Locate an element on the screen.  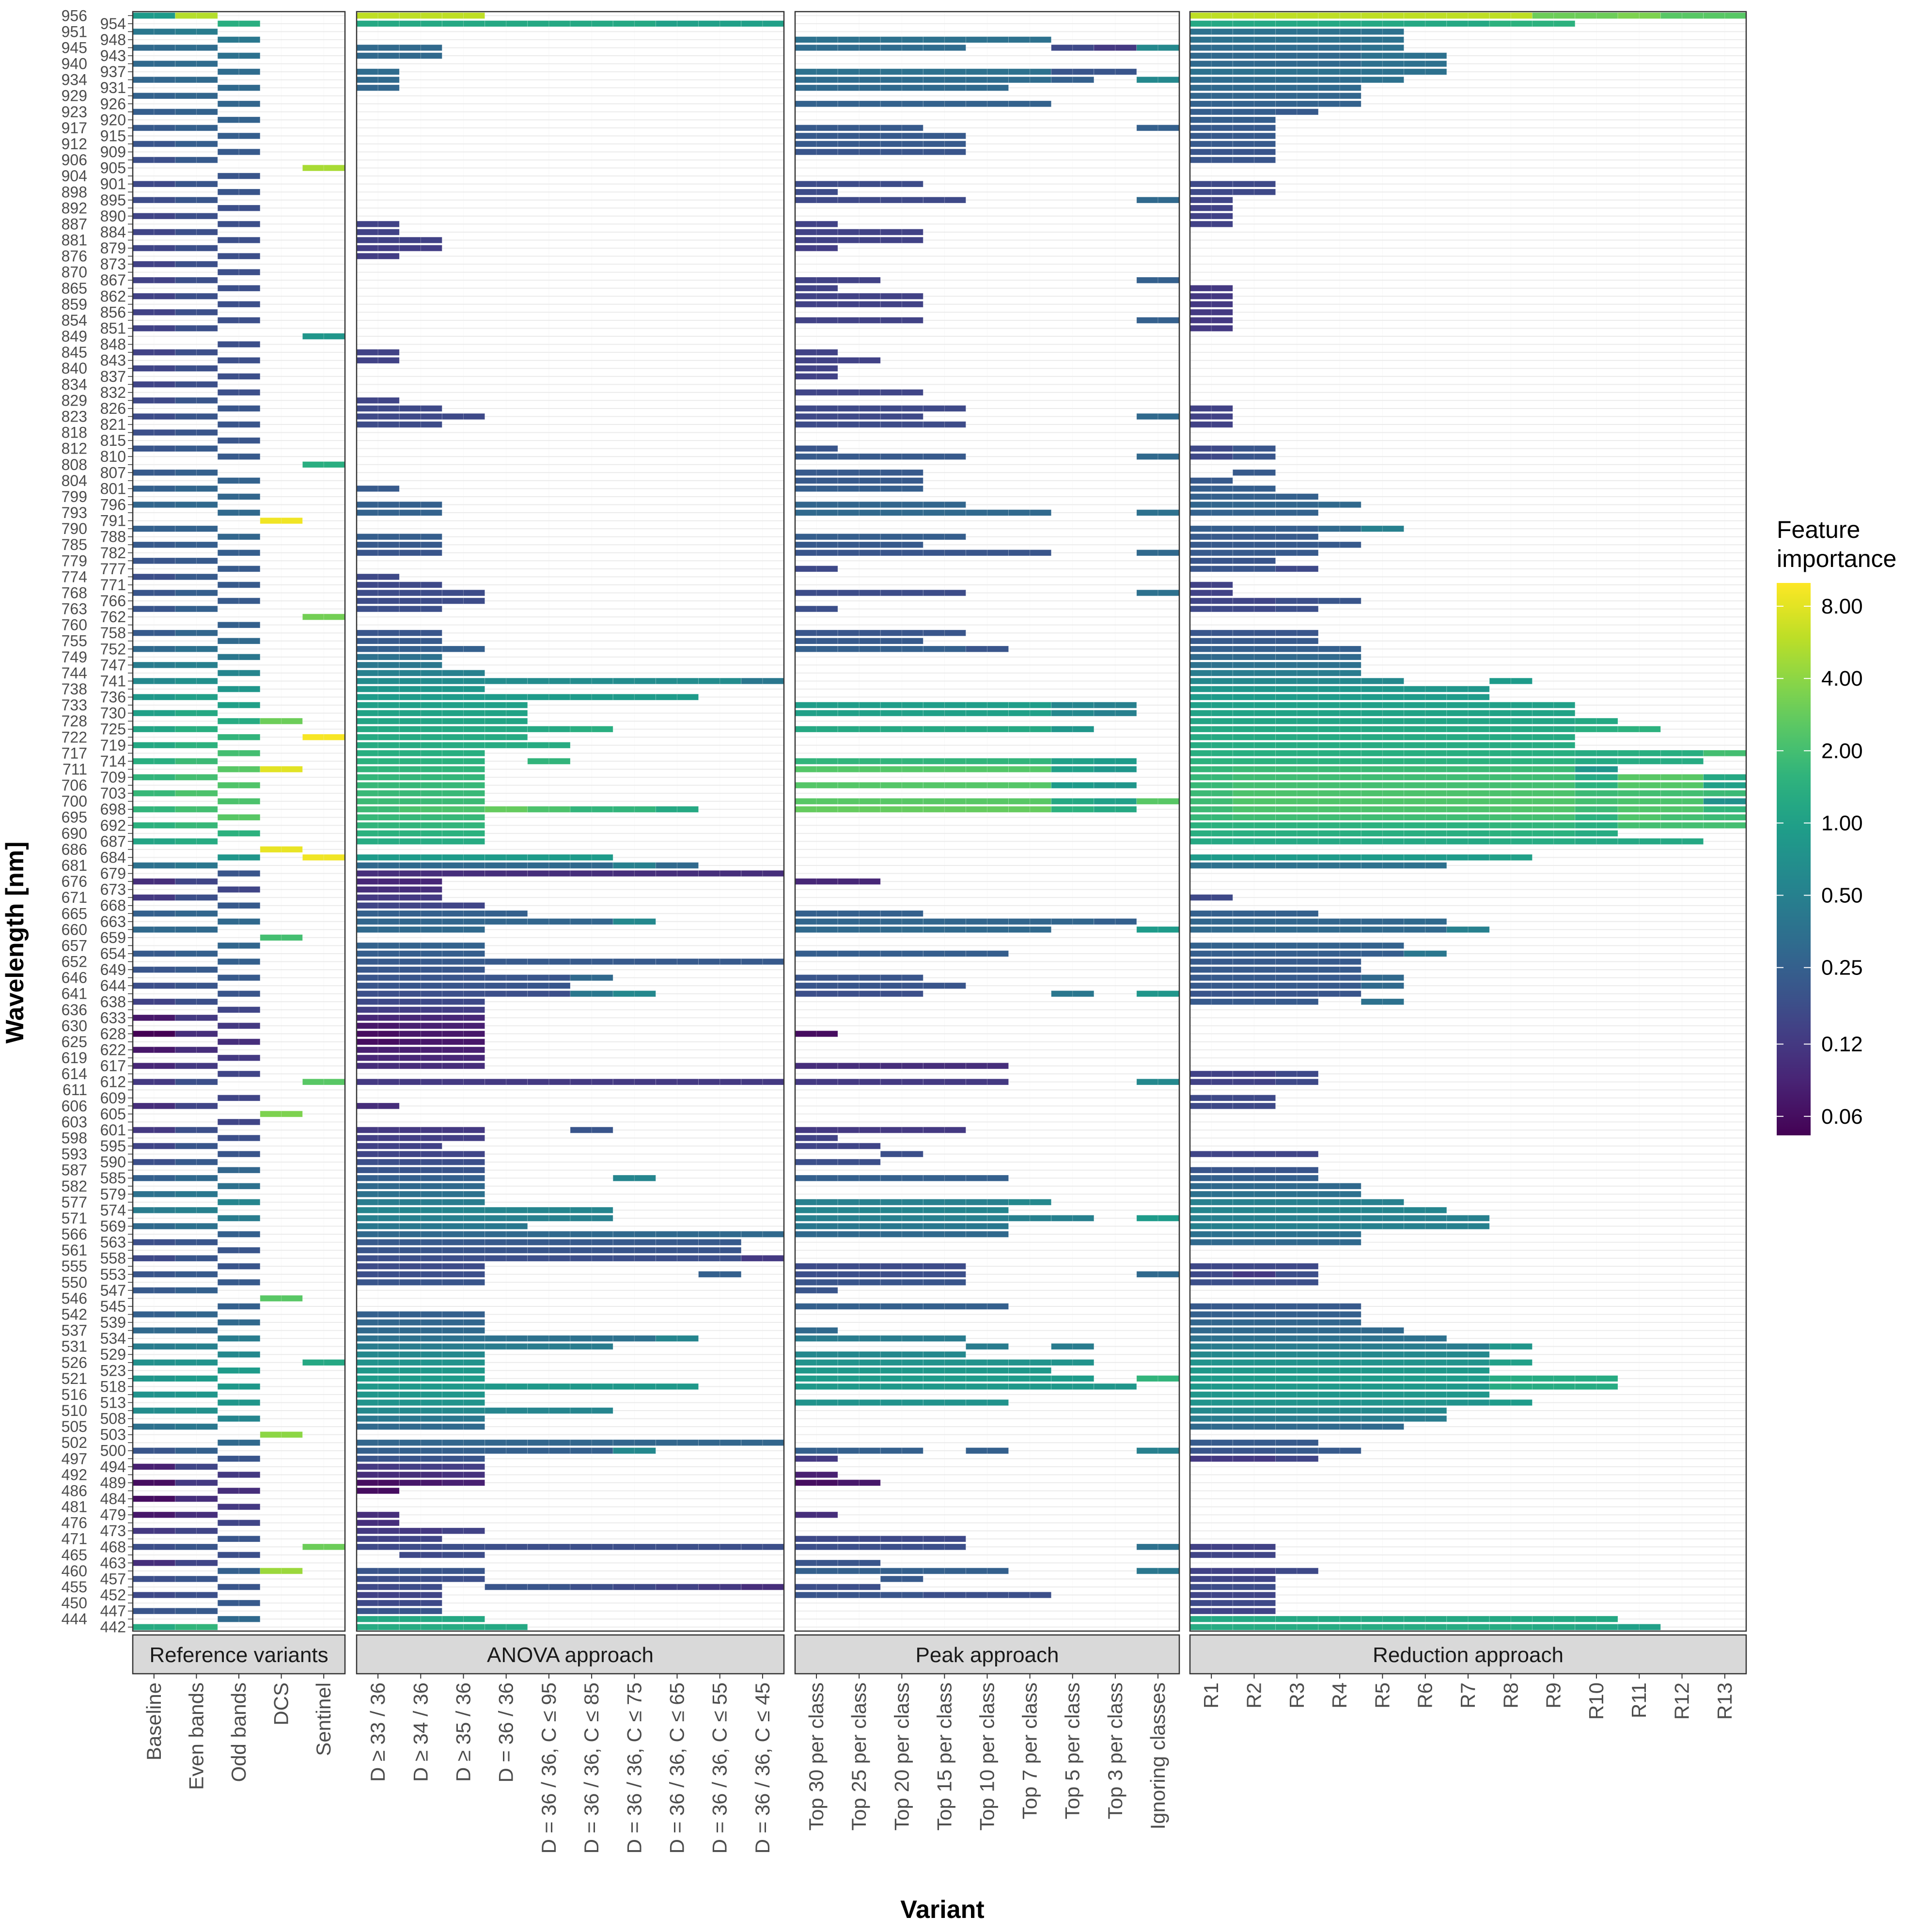
y-tick-label: 719 is located at coordinates (113, 745).